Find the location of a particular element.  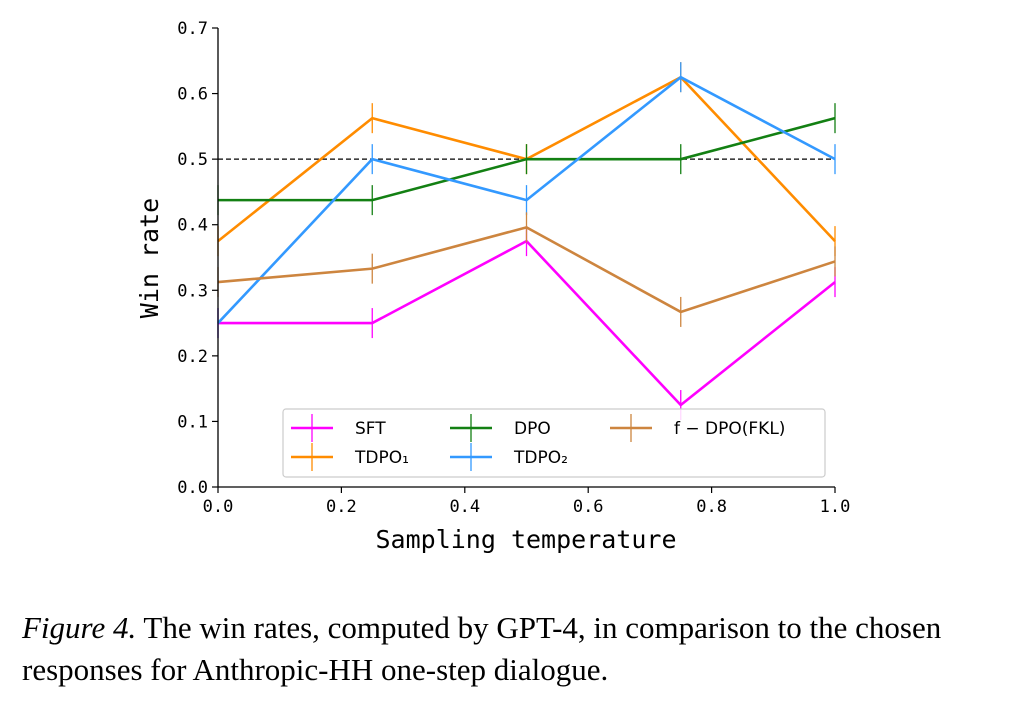

x-tick-label: 0.6 is located at coordinates (588, 507).